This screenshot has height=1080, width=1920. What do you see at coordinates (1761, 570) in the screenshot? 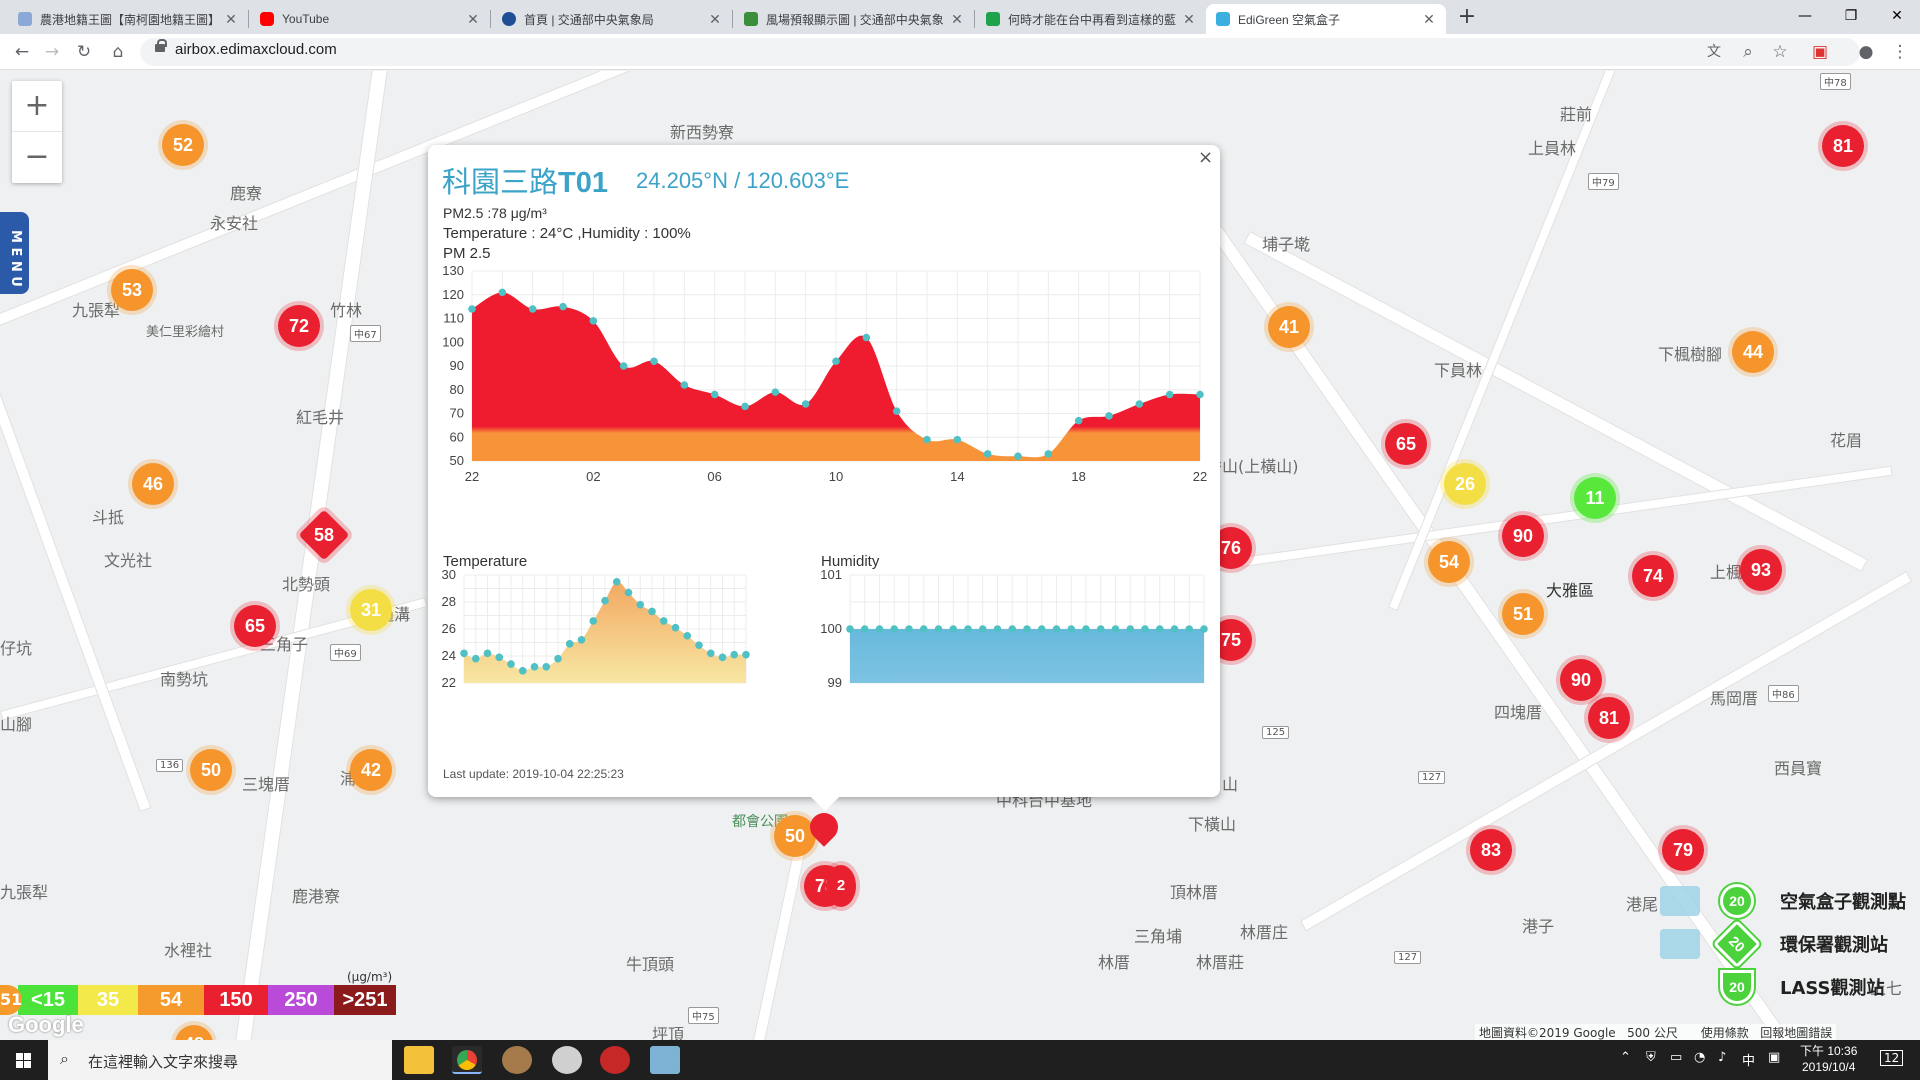
I see `airbox-marker: 93` at bounding box center [1761, 570].